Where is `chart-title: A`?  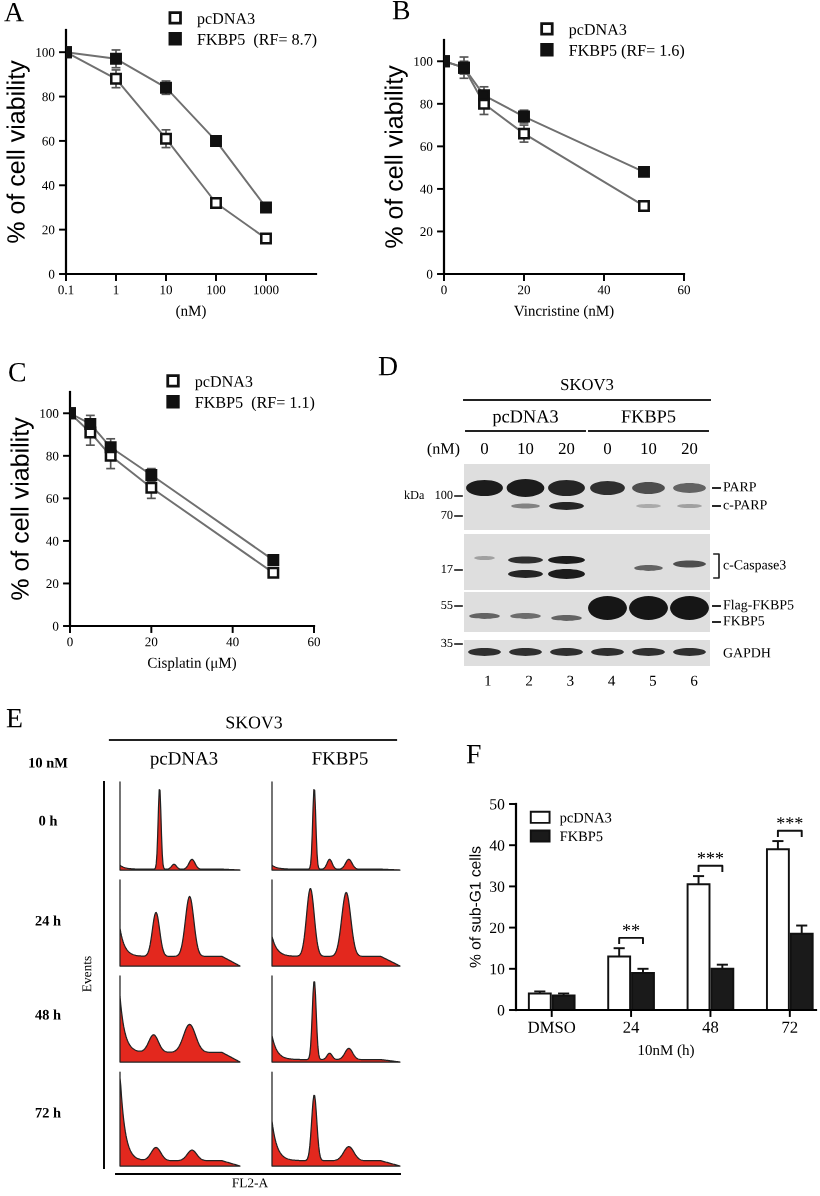 chart-title: A is located at coordinates (14, 12).